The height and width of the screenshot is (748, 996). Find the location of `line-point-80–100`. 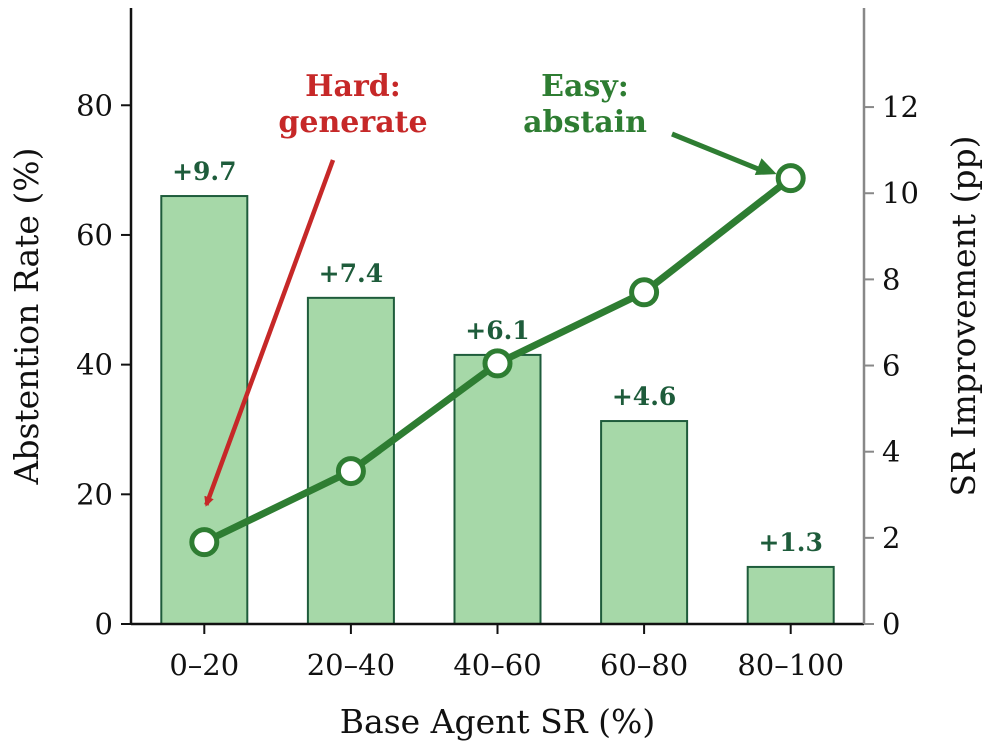

line-point-80–100 is located at coordinates (790, 178).